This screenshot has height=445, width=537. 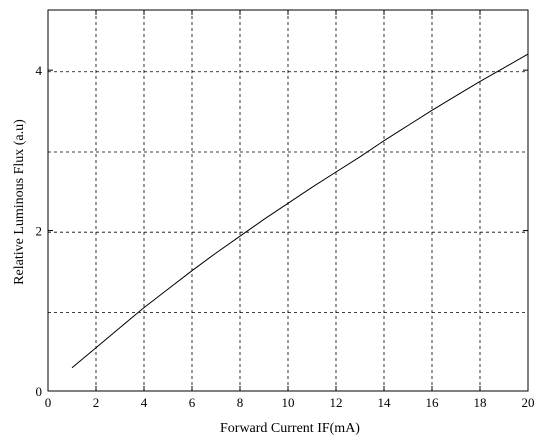 What do you see at coordinates (48, 402) in the screenshot?
I see `x-tick-label: 0` at bounding box center [48, 402].